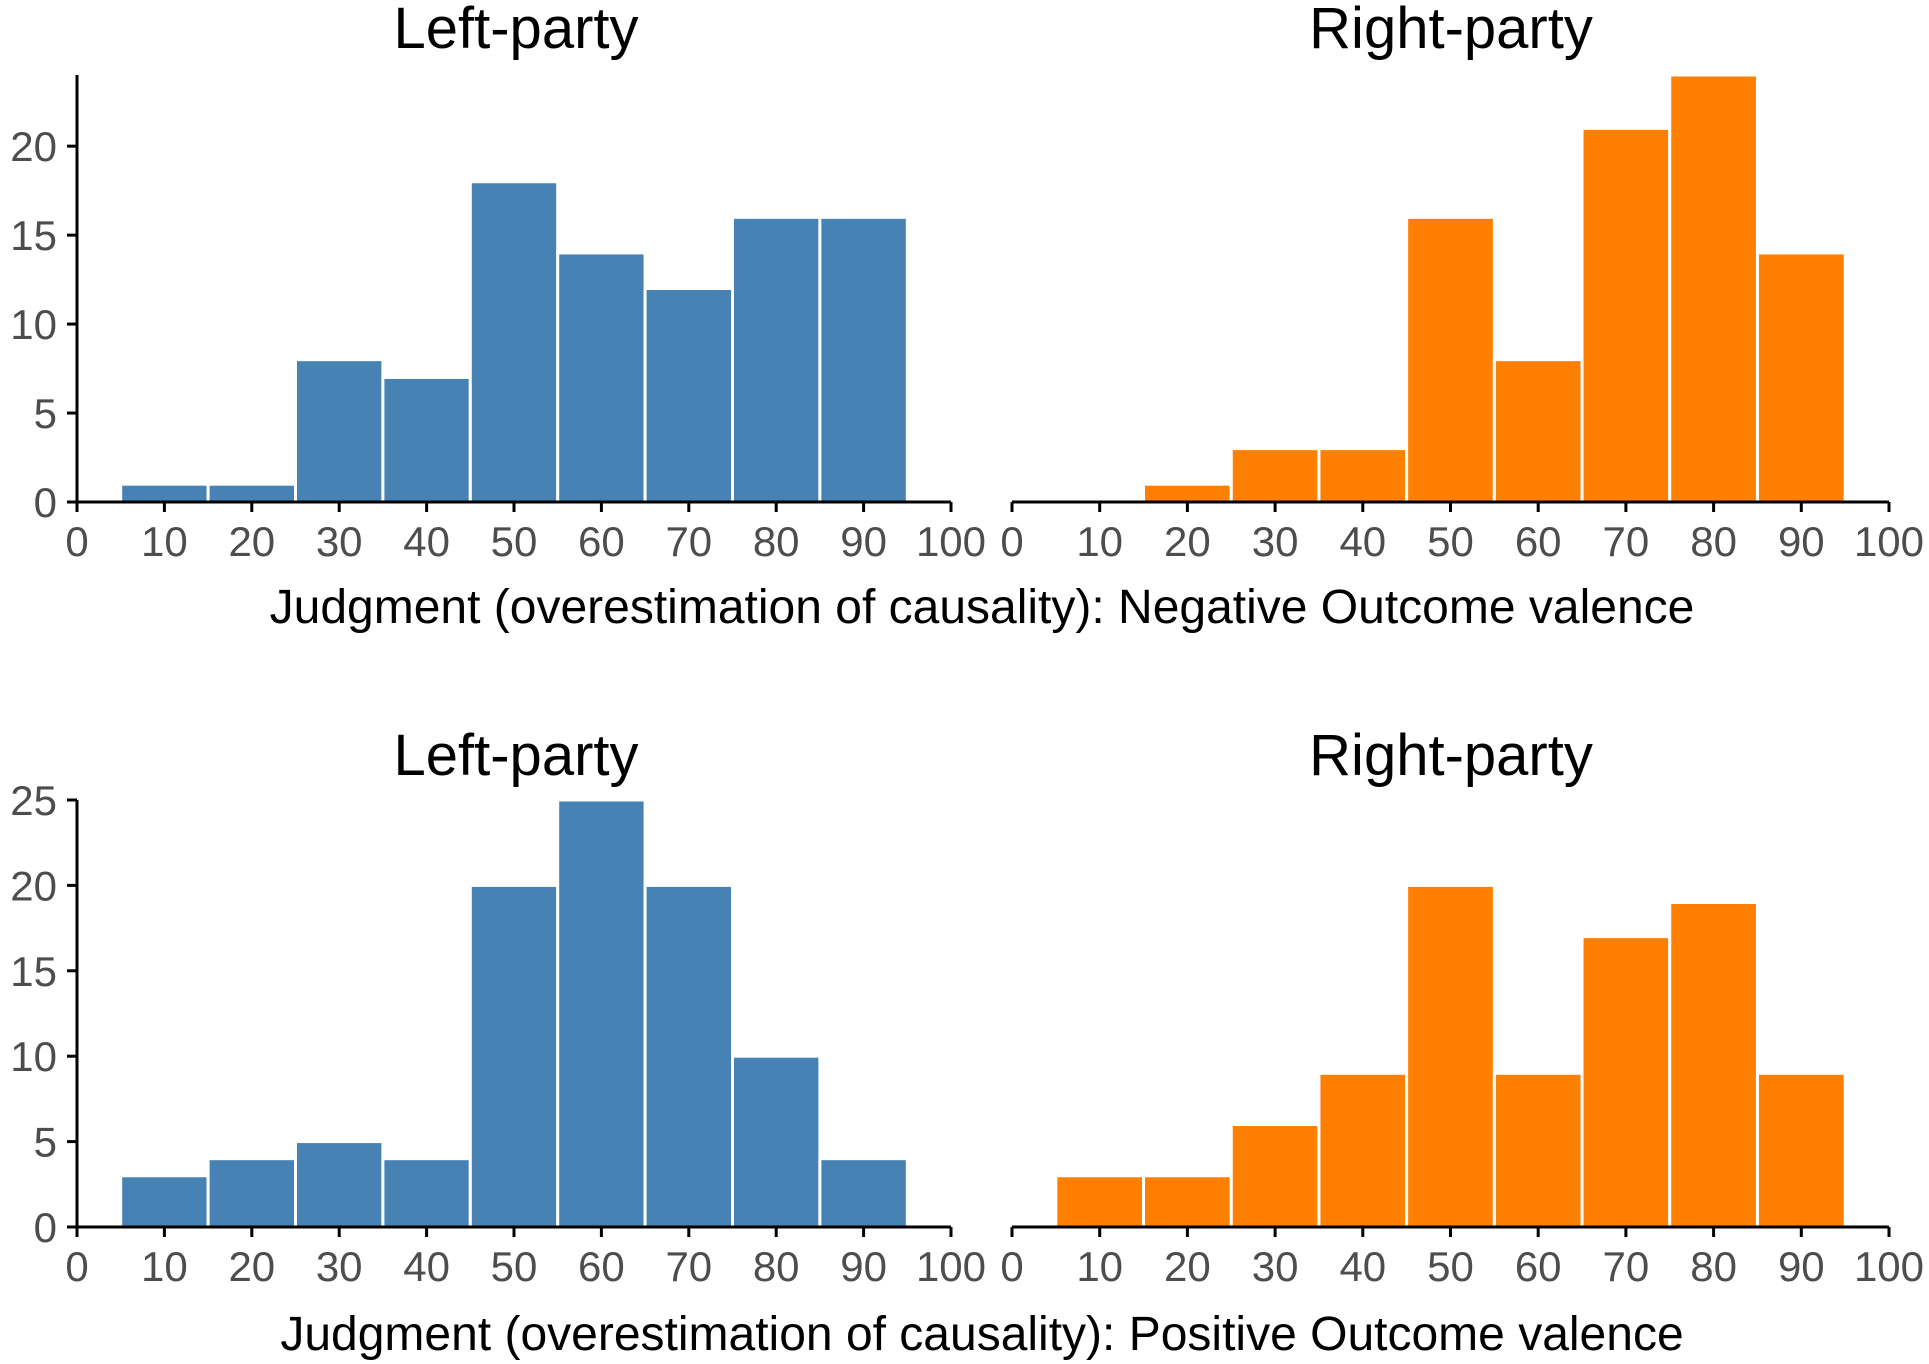  I want to click on x-tick-label-top-right-10: 10, so click(1099, 541).